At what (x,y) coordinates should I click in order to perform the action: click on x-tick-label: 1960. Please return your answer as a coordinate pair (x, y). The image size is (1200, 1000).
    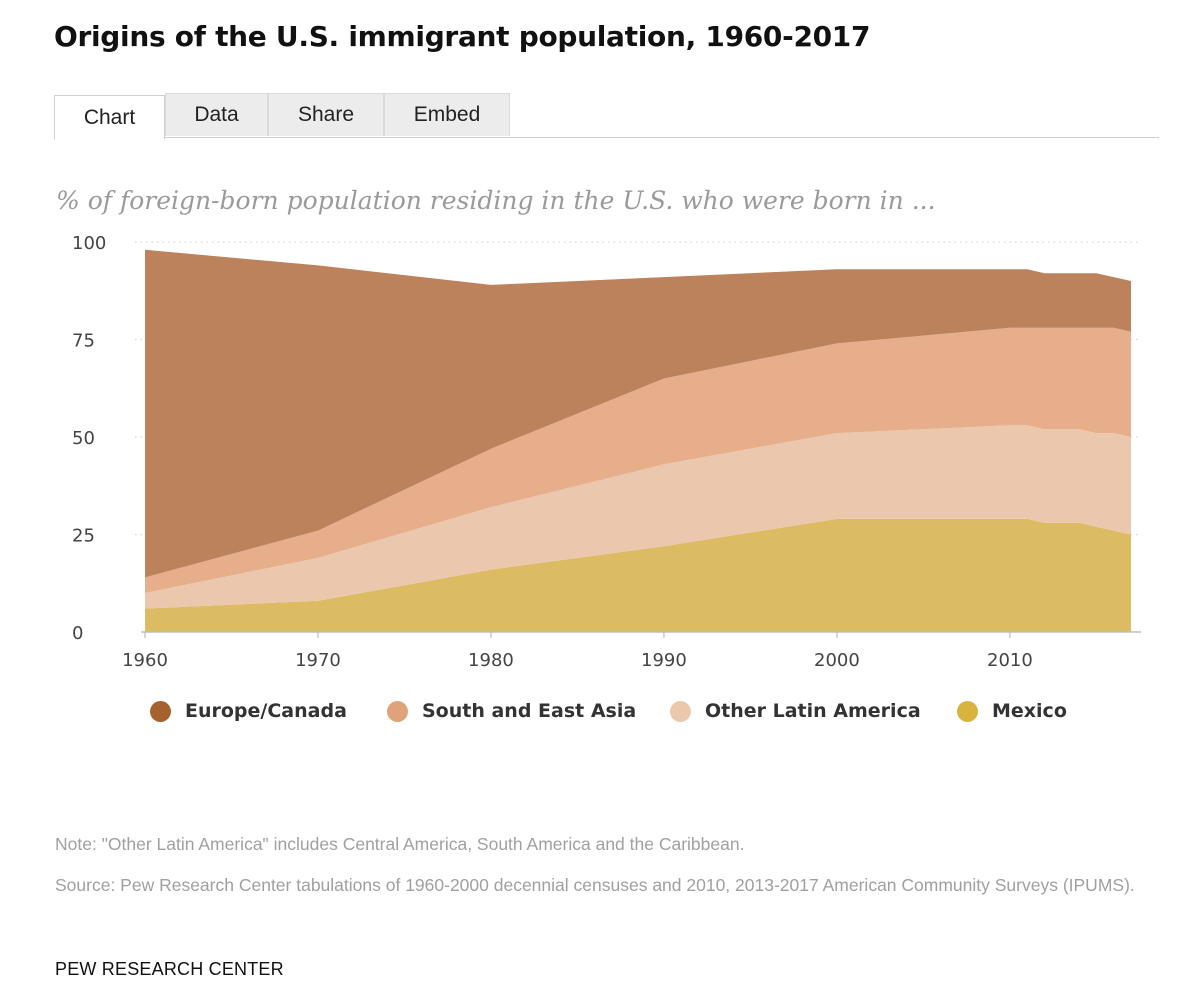
    Looking at the image, I should click on (145, 660).